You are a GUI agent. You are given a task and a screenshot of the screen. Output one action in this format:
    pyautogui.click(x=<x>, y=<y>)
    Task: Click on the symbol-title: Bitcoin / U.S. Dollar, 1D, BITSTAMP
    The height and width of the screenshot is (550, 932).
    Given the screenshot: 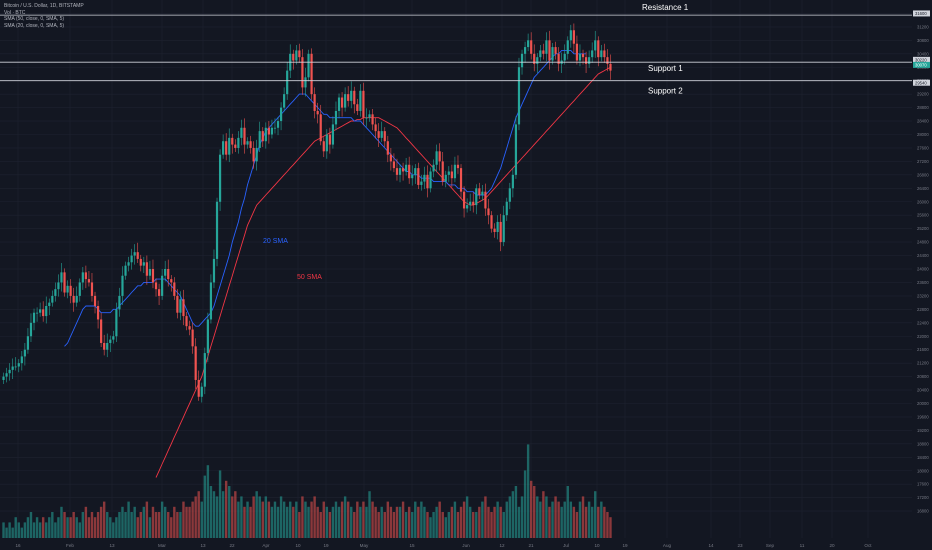 What is the action you would take?
    pyautogui.click(x=44, y=6)
    